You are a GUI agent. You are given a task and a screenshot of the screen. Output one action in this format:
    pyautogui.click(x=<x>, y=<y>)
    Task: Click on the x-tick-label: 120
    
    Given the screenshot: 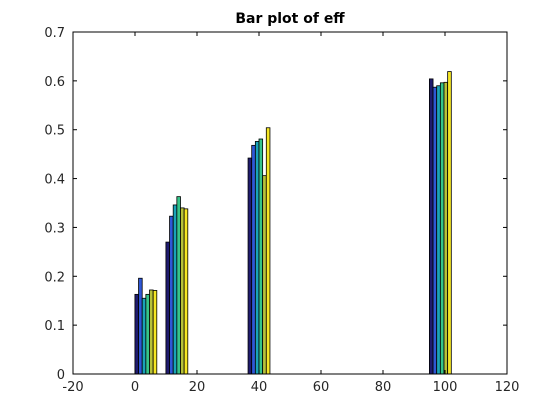 What is the action you would take?
    pyautogui.click(x=507, y=387)
    